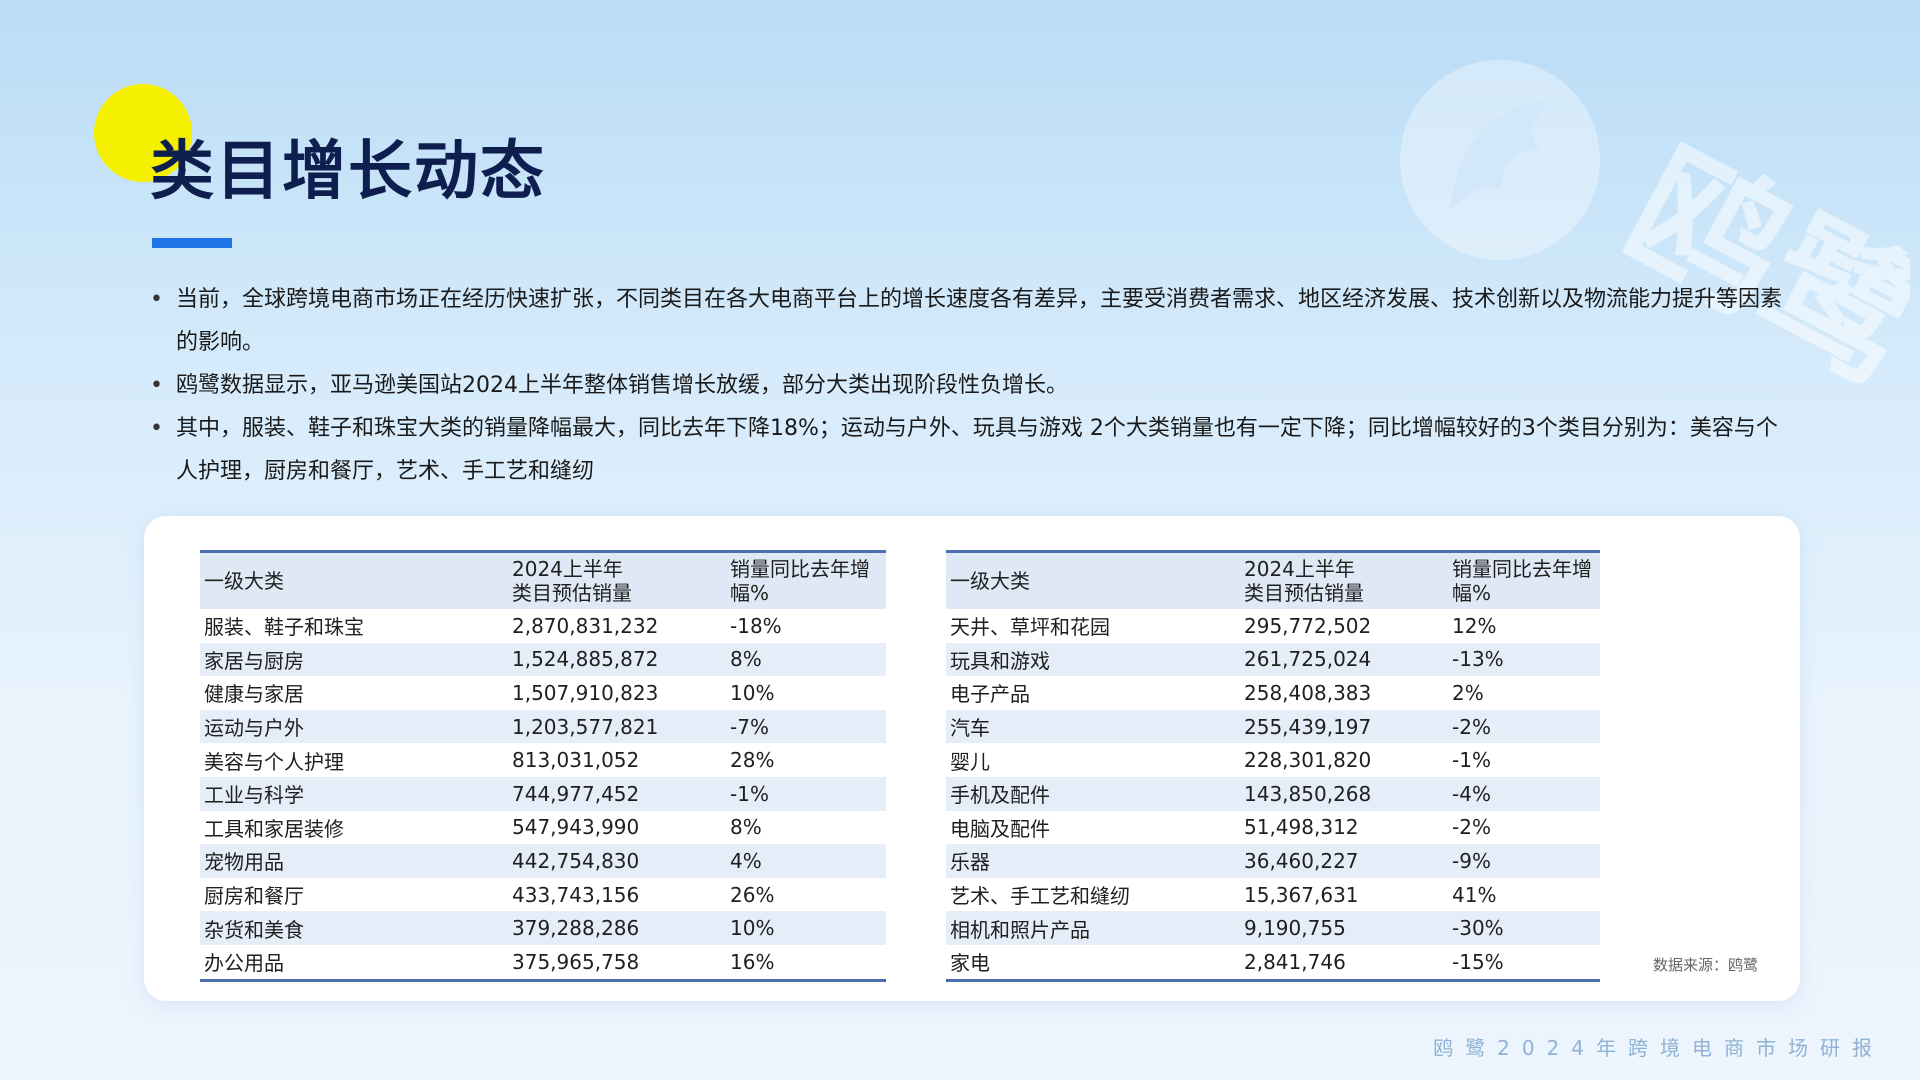 The height and width of the screenshot is (1080, 1920). What do you see at coordinates (1524, 793) in the screenshot?
I see `cell-growth: -4%` at bounding box center [1524, 793].